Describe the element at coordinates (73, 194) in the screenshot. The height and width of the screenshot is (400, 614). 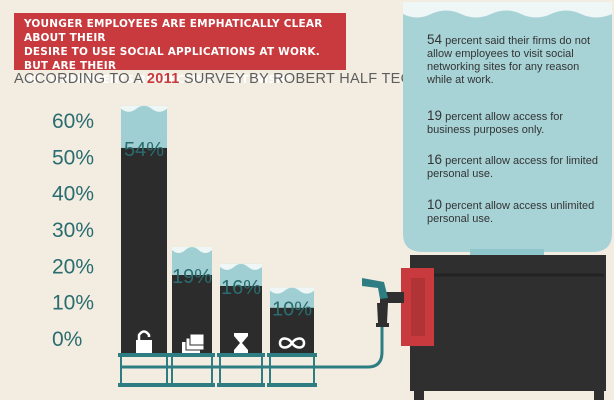
I see `y-tick-label: 40%` at that location.